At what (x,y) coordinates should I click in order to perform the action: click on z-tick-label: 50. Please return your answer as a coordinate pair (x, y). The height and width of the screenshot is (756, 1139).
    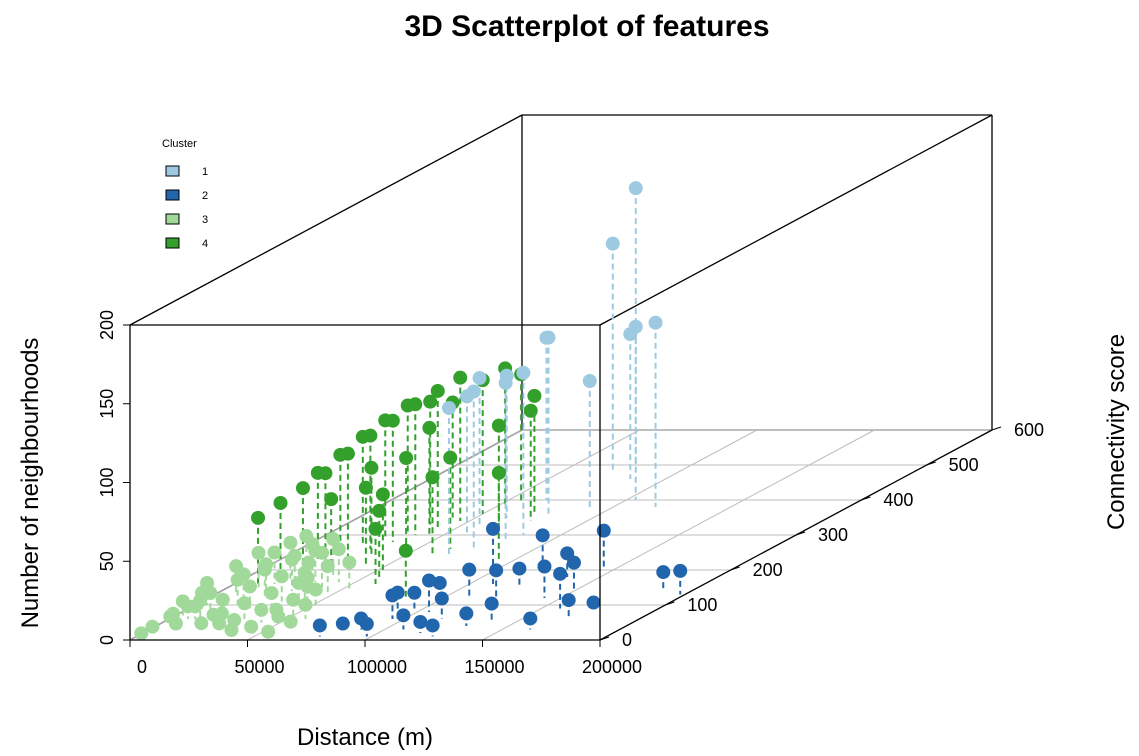
    Looking at the image, I should click on (107, 561).